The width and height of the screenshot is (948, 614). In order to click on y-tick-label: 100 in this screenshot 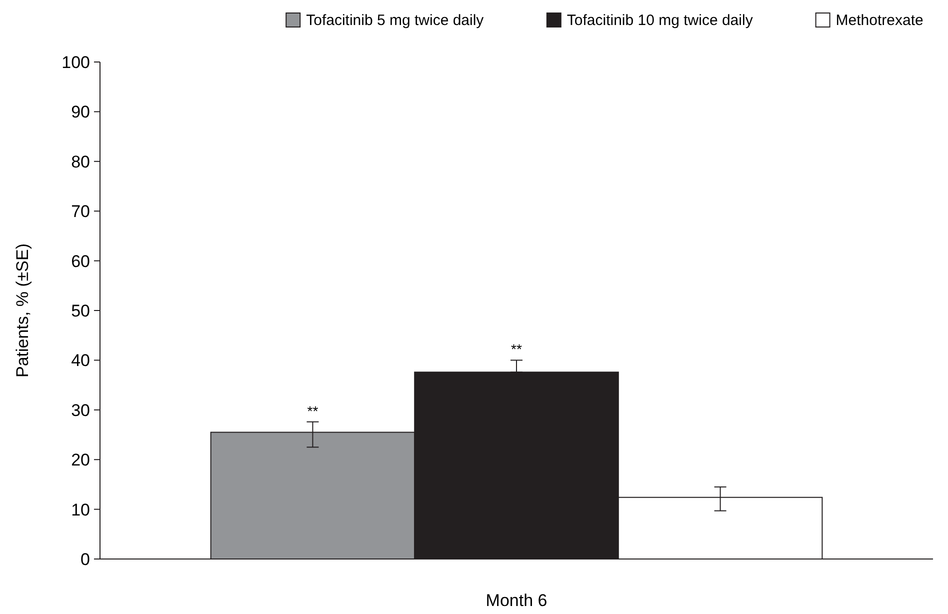, I will do `click(76, 62)`.